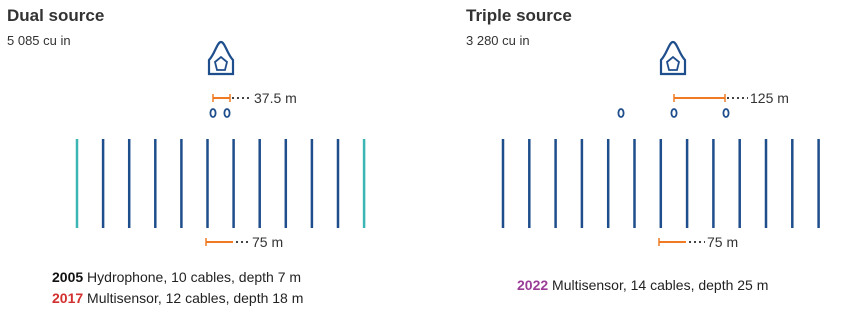  What do you see at coordinates (519, 15) in the screenshot?
I see `panel-title: Triple source` at bounding box center [519, 15].